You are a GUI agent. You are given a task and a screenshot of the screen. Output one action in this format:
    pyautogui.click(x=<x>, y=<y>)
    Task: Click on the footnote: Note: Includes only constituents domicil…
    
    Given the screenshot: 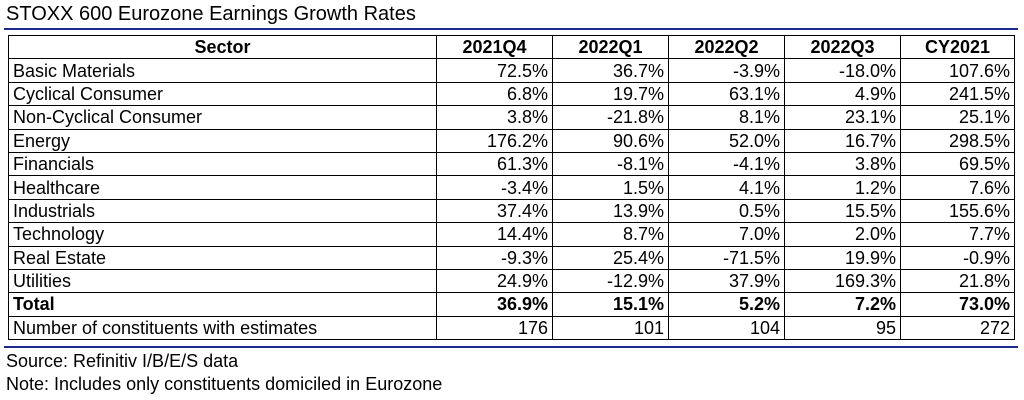 What is the action you would take?
    pyautogui.click(x=224, y=384)
    